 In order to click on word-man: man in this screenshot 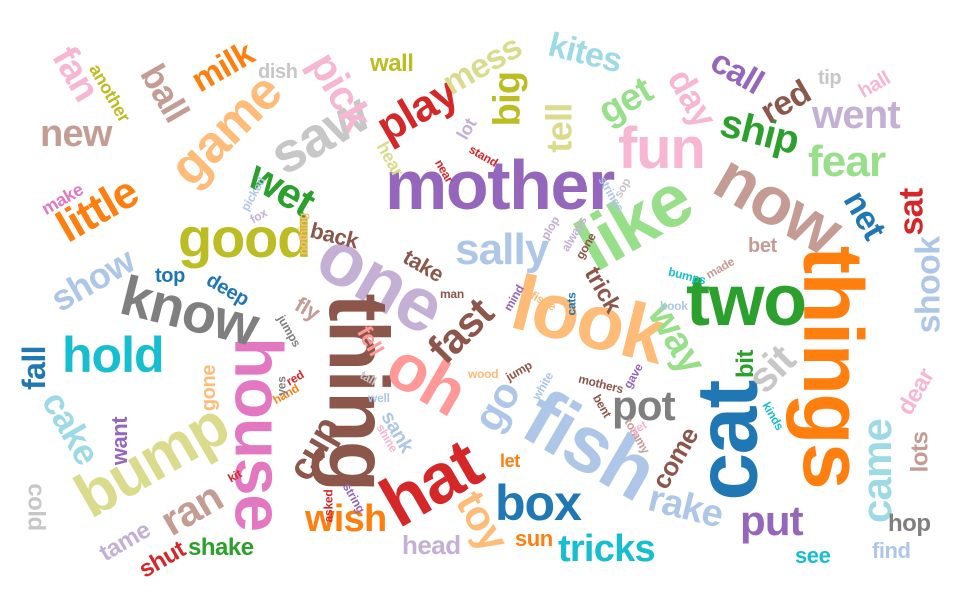, I will do `click(452, 294)`.